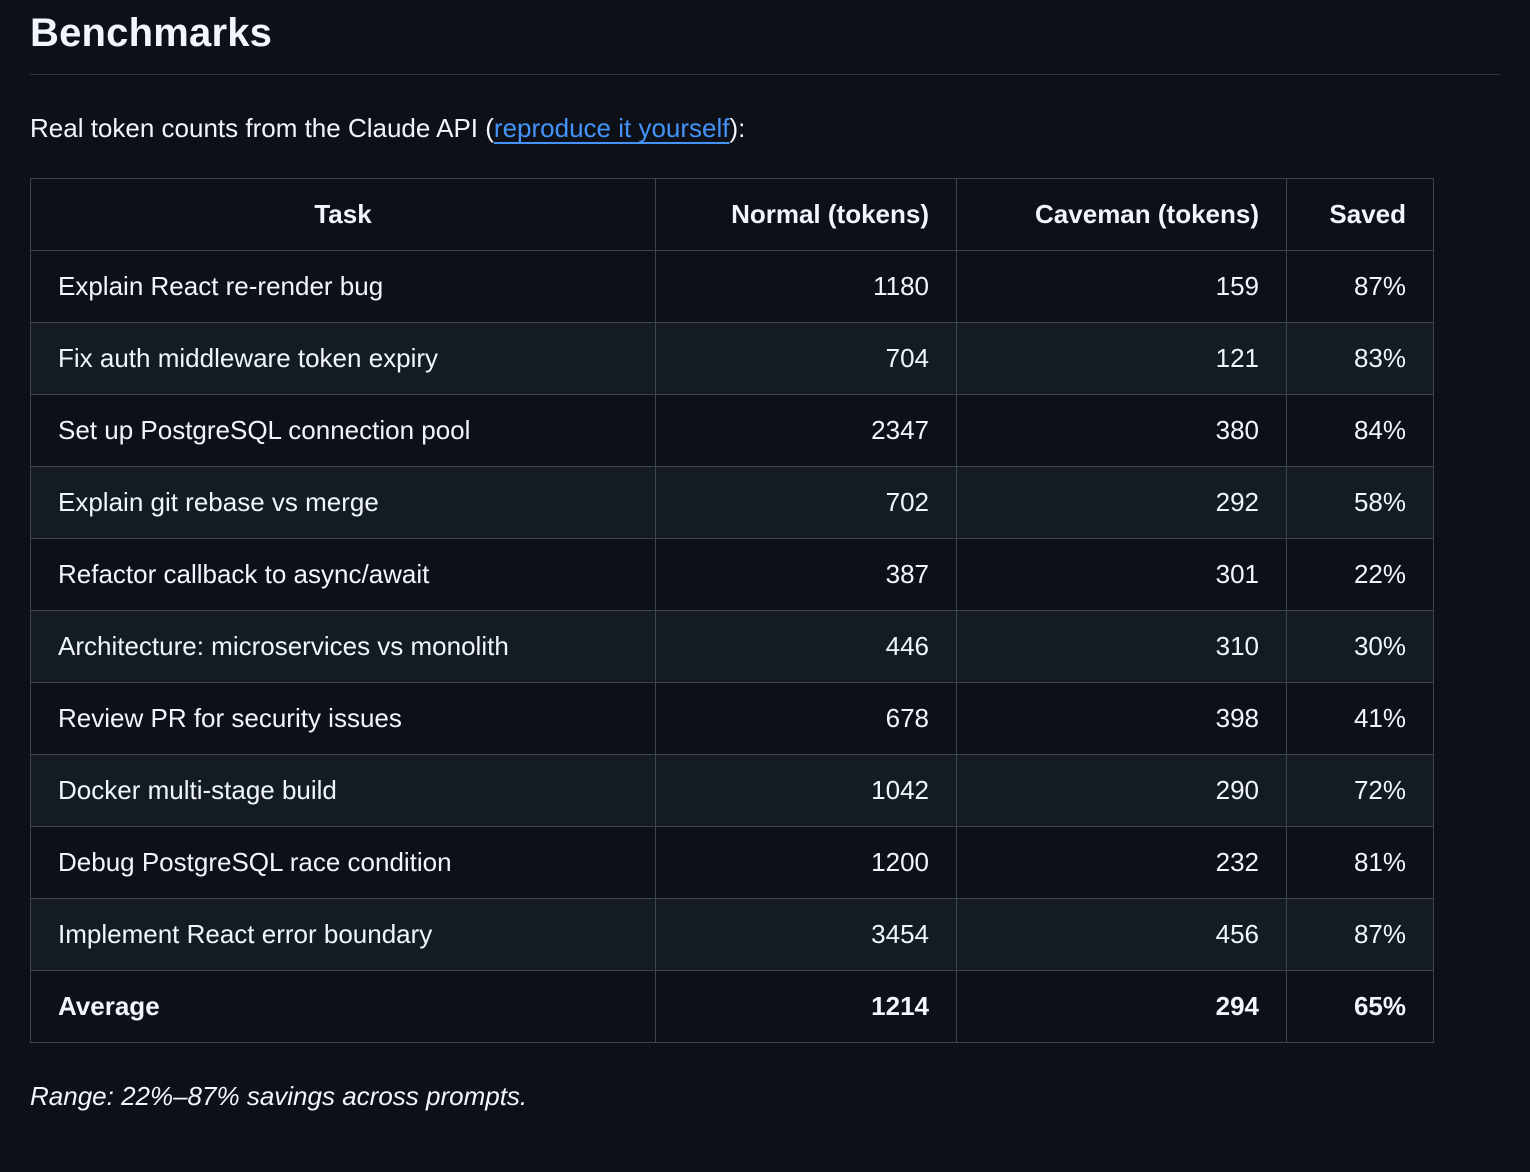 The height and width of the screenshot is (1172, 1530). Describe the element at coordinates (1121, 358) in the screenshot. I see `caveman-tokens-cell: 121` at that location.